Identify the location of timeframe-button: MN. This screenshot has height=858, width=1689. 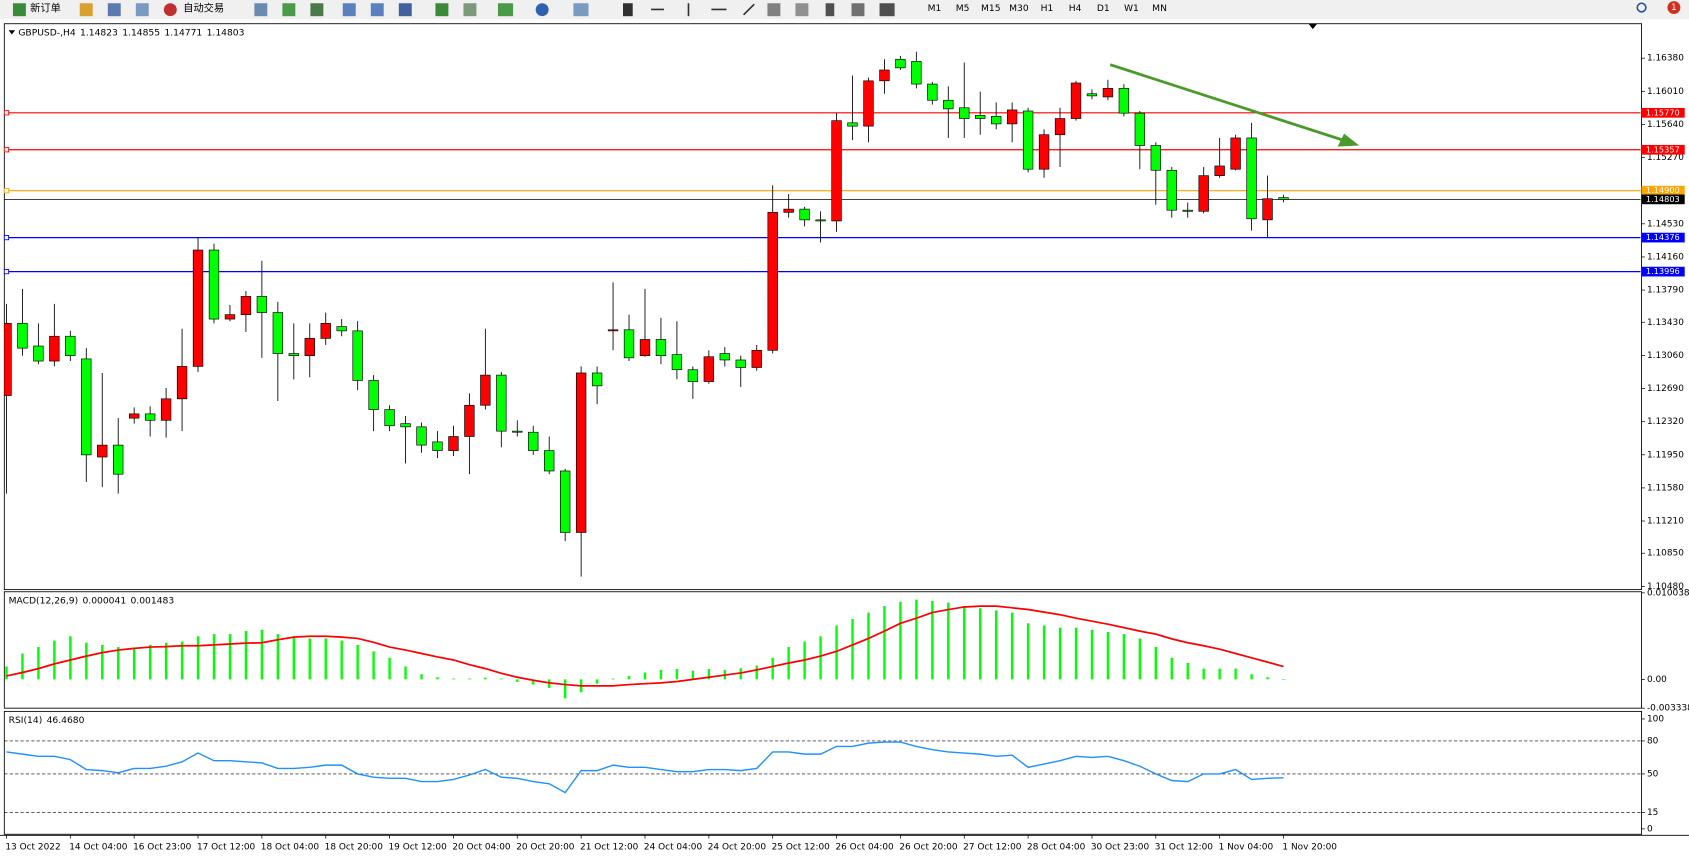
(1159, 8).